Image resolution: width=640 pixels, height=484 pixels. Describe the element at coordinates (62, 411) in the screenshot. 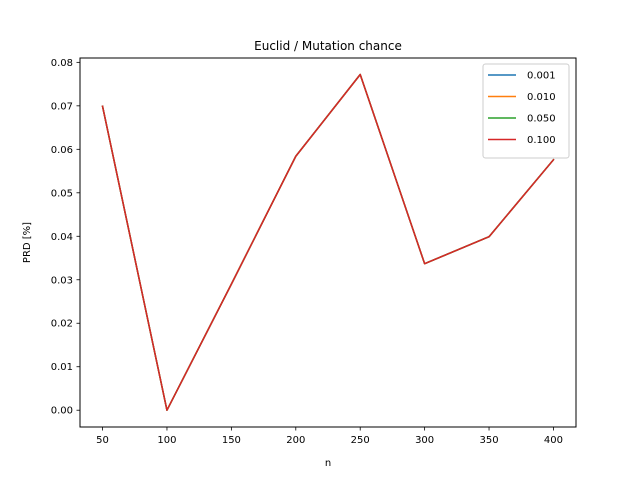

I see `y-tick-label: 0.00` at that location.